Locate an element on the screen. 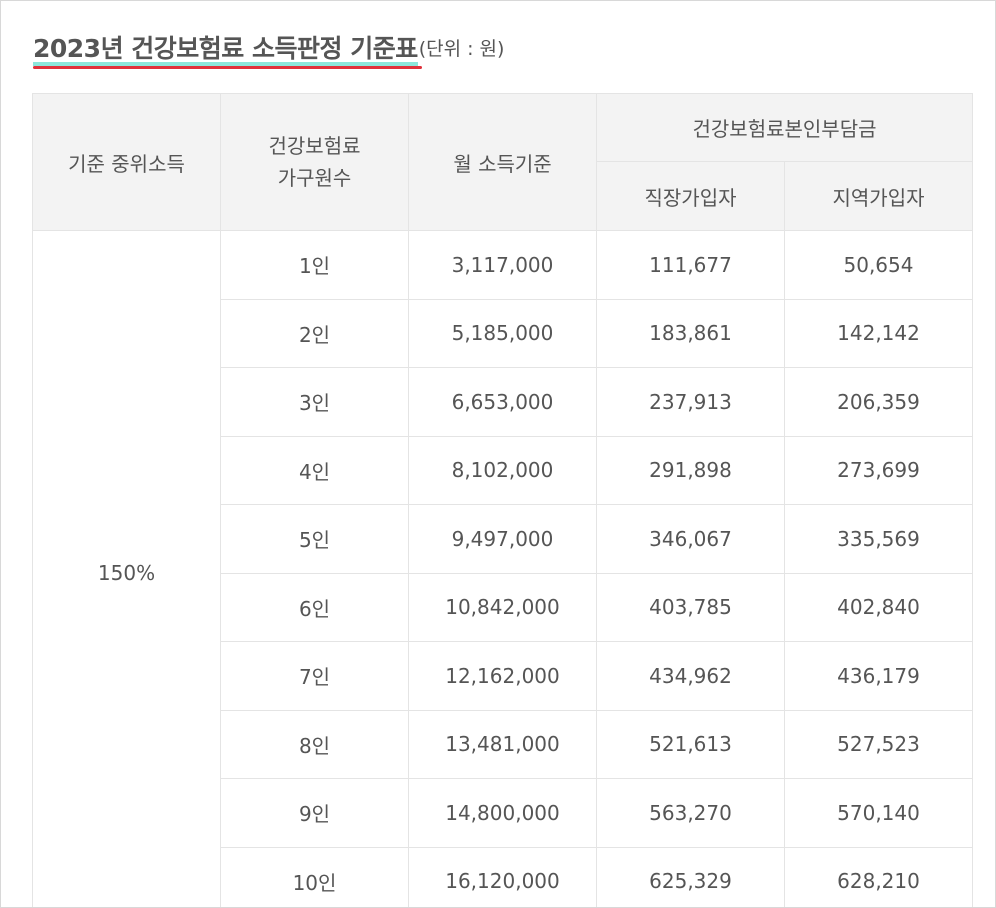 The height and width of the screenshot is (908, 996). unit-label: (단위 : 원) is located at coordinates (461, 49).